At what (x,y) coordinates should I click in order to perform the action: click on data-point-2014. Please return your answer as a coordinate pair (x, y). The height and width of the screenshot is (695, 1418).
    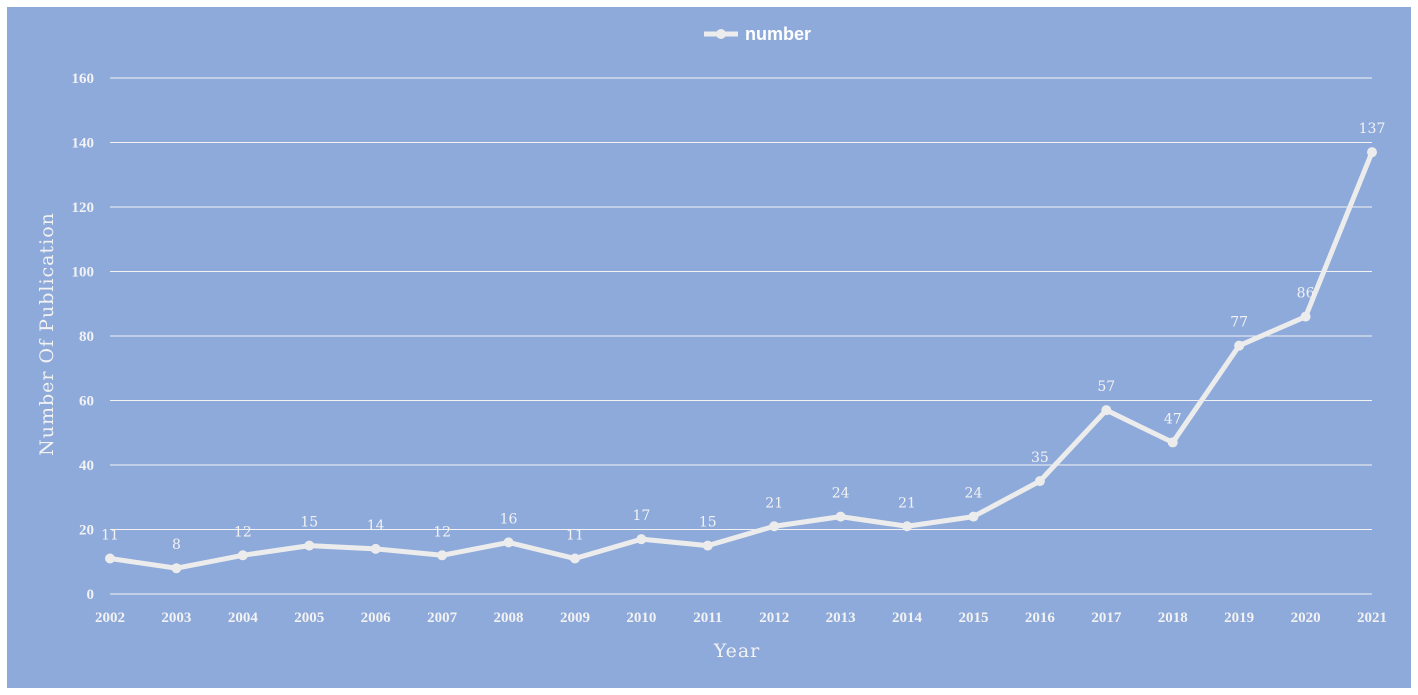
    Looking at the image, I should click on (907, 526).